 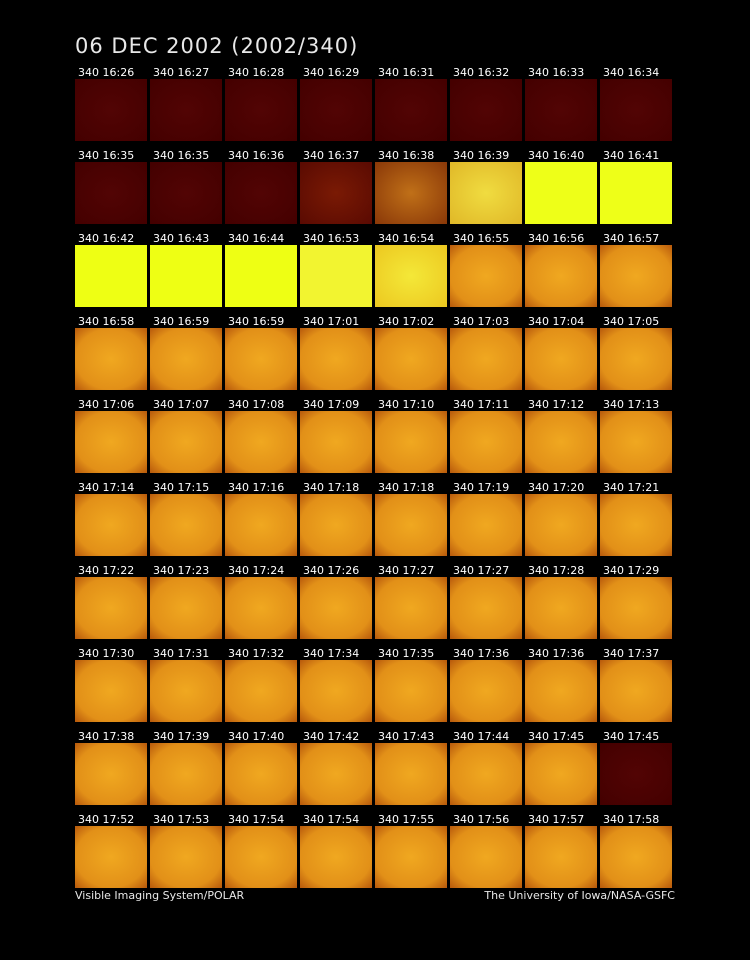 I want to click on frame-label: 340 17:15, so click(x=181, y=487).